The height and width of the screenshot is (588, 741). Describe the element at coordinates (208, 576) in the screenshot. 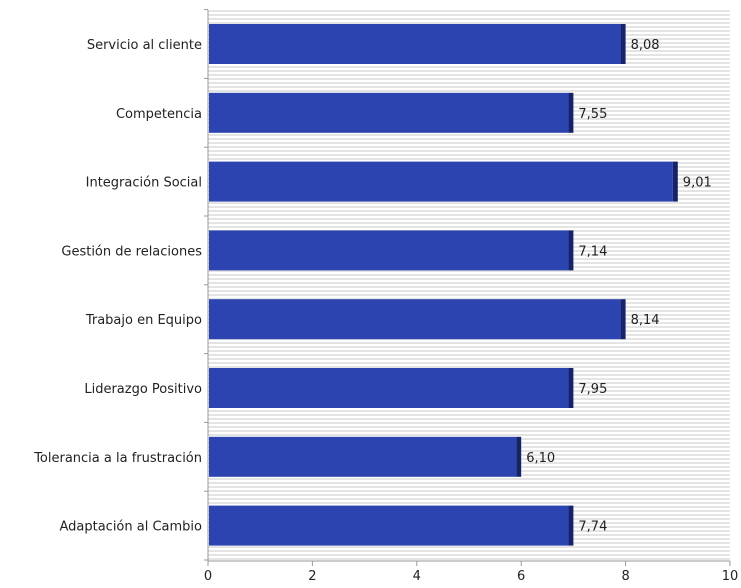

I see `x-tick-label: 0` at that location.